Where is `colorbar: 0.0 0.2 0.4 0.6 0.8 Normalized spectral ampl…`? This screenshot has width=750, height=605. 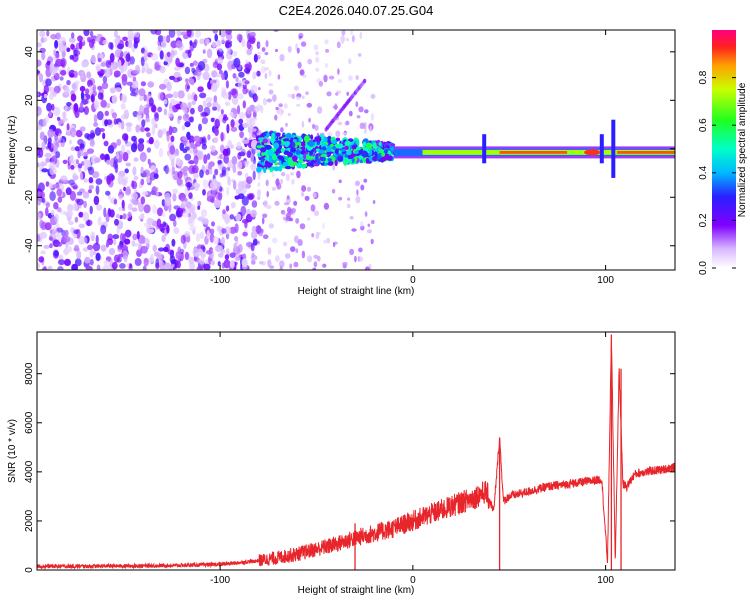 colorbar: 0.0 0.2 0.4 0.6 0.8 Normalized spectral ampl… is located at coordinates (723, 152).